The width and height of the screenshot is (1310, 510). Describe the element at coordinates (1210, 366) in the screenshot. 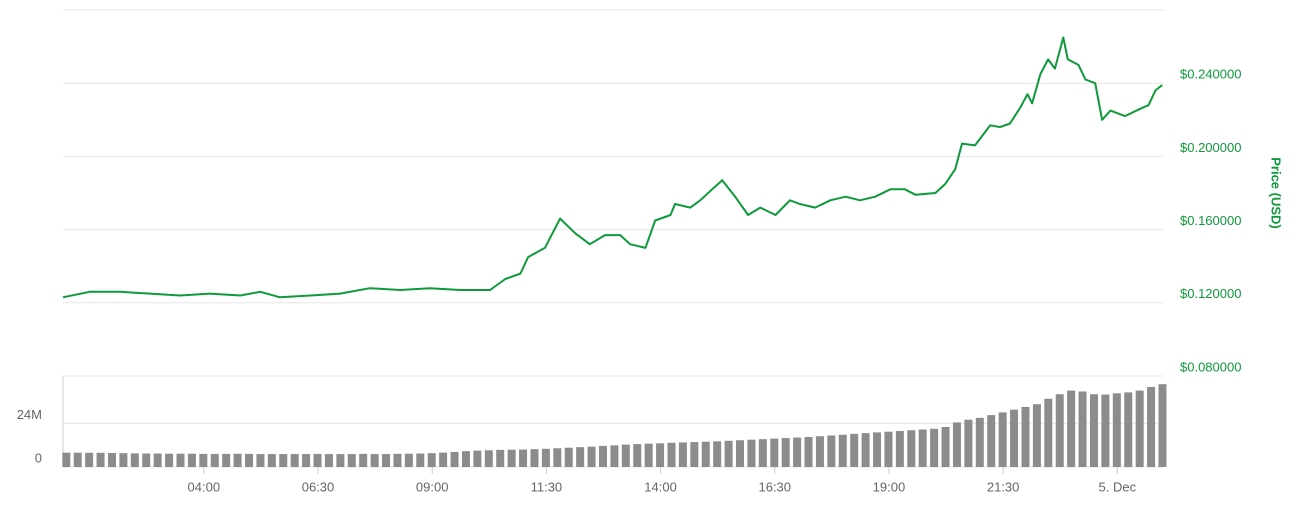

I see `y-tick-label: $0.080000` at that location.